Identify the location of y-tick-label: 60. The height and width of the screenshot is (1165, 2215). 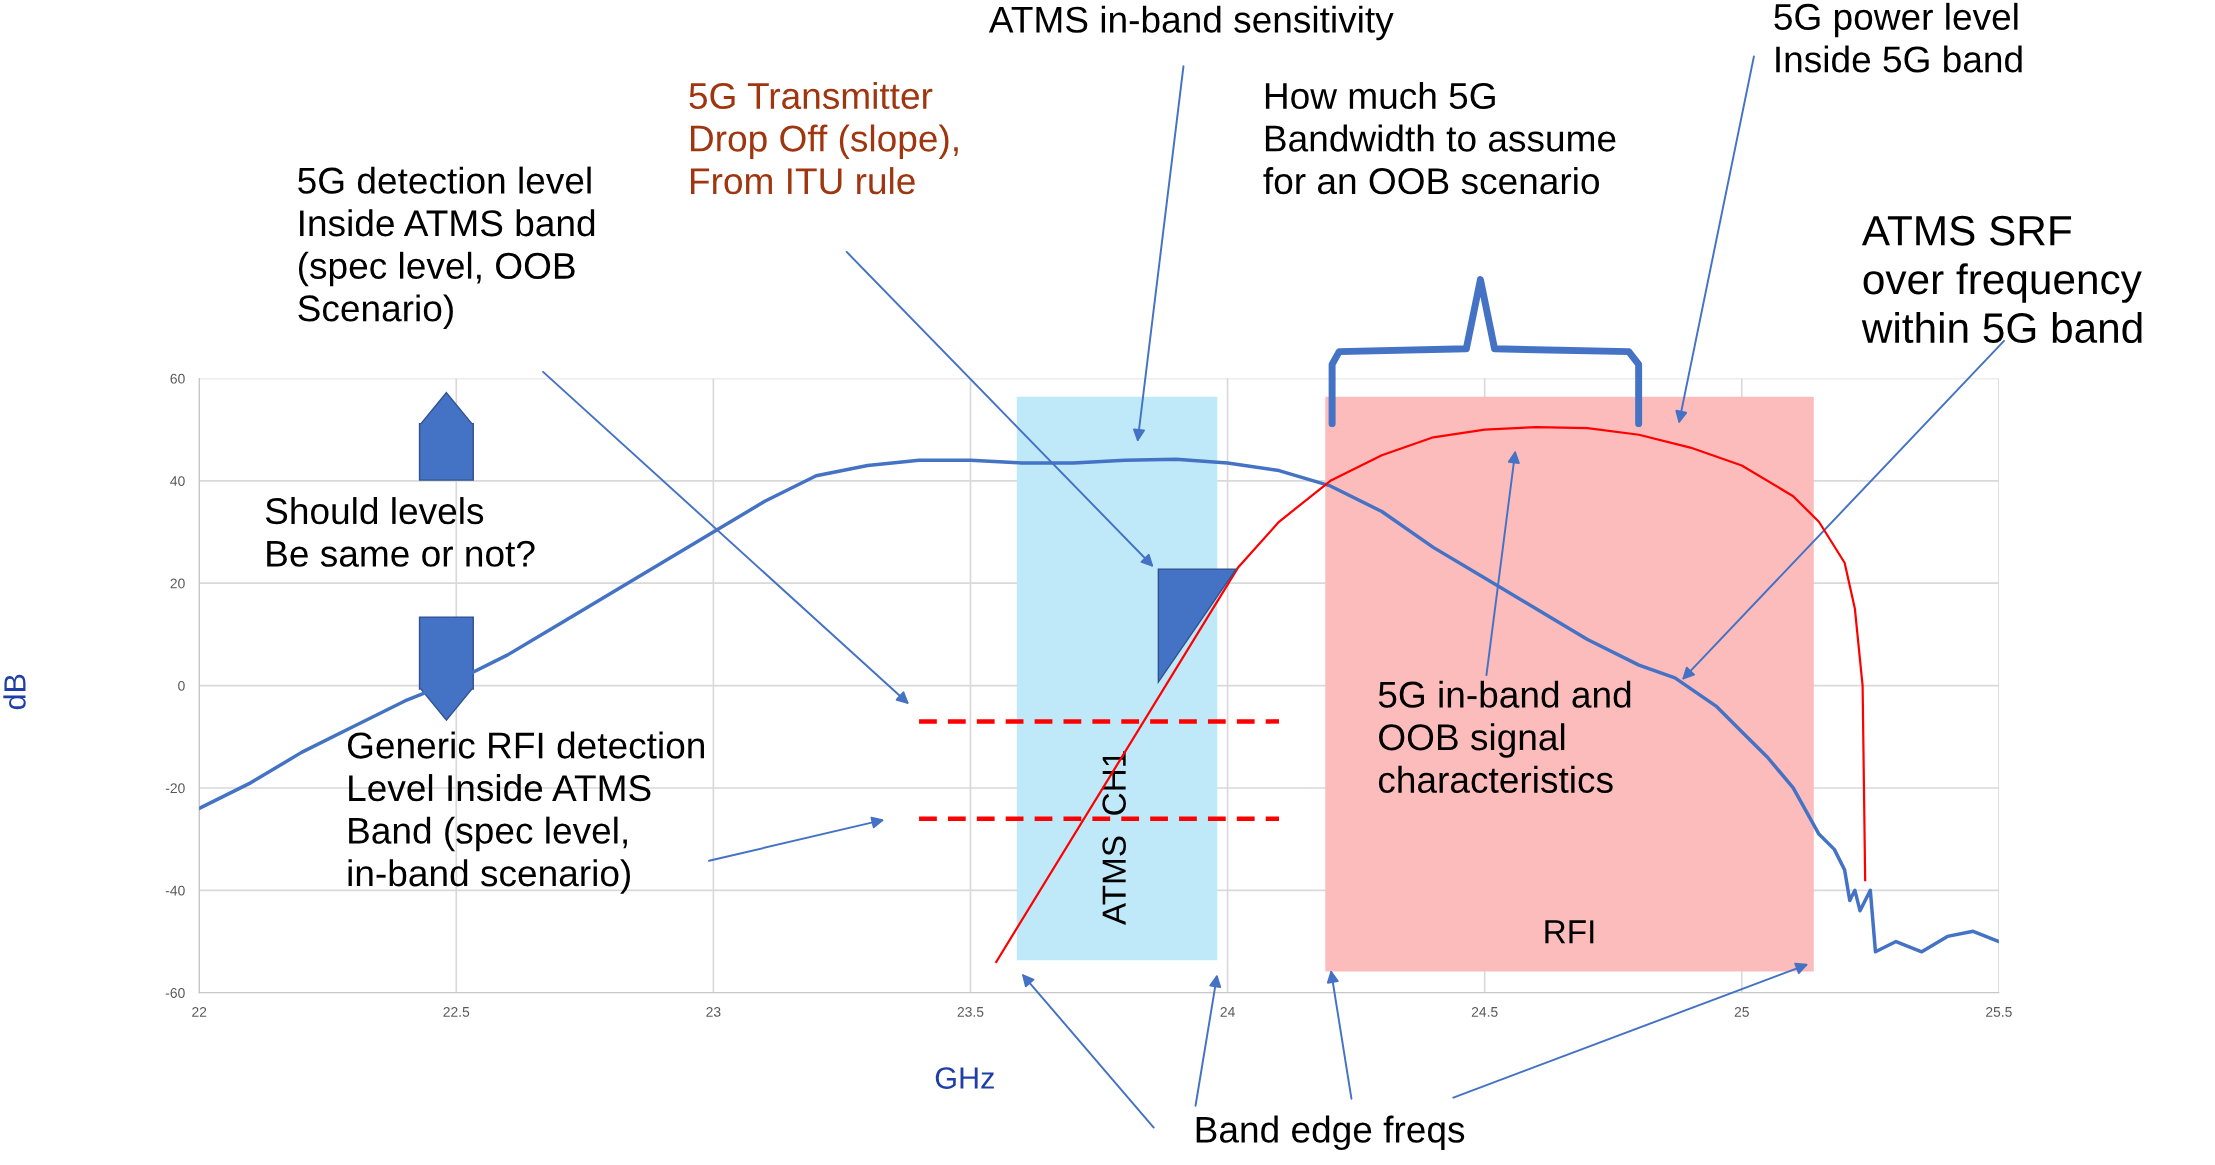
(177, 378).